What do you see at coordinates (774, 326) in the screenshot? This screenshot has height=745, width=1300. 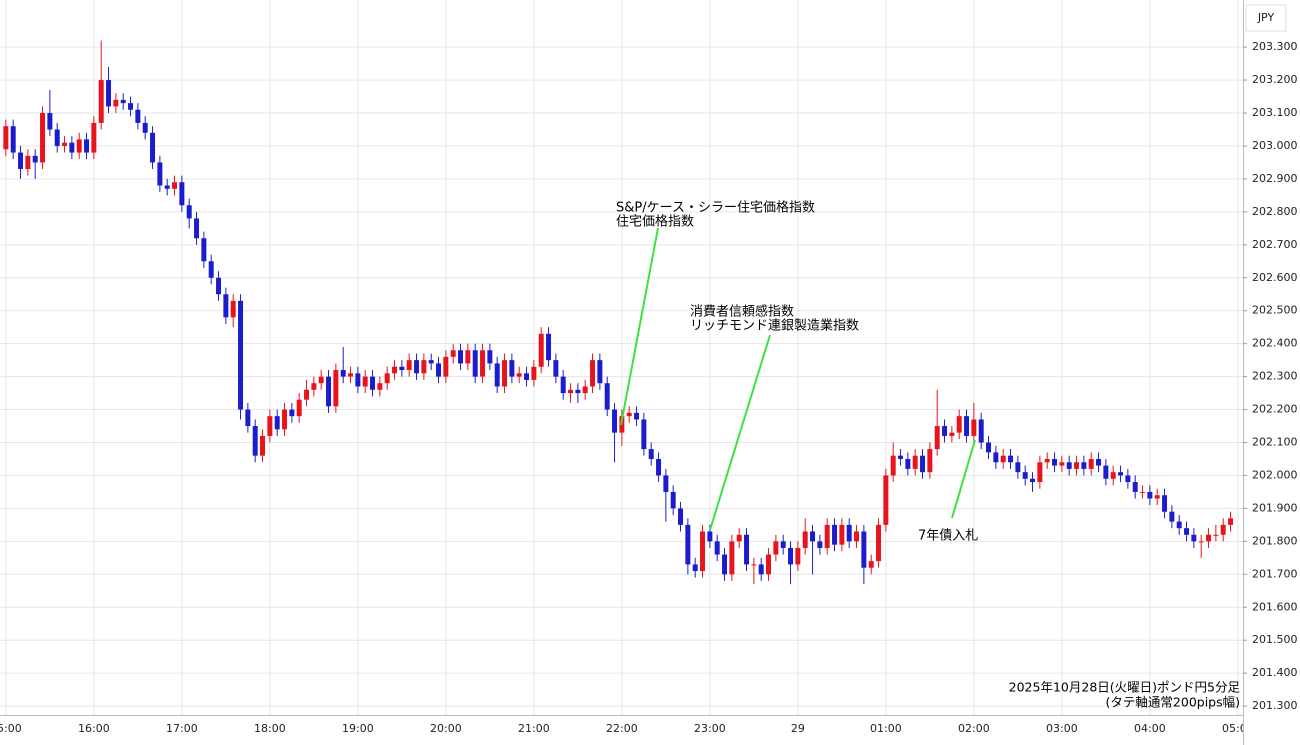 I see `annotation-text: リッチモンド連銀製造業指数` at bounding box center [774, 326].